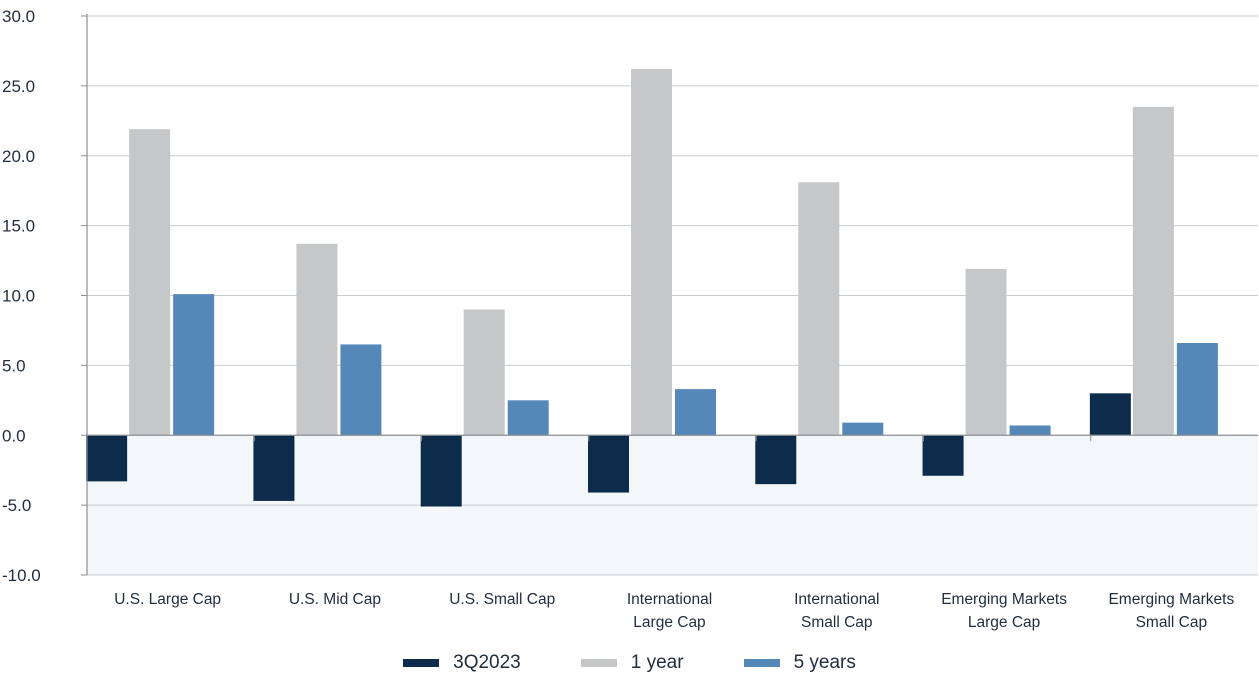 The width and height of the screenshot is (1259, 677). I want to click on legend-label: 5 years, so click(824, 662).